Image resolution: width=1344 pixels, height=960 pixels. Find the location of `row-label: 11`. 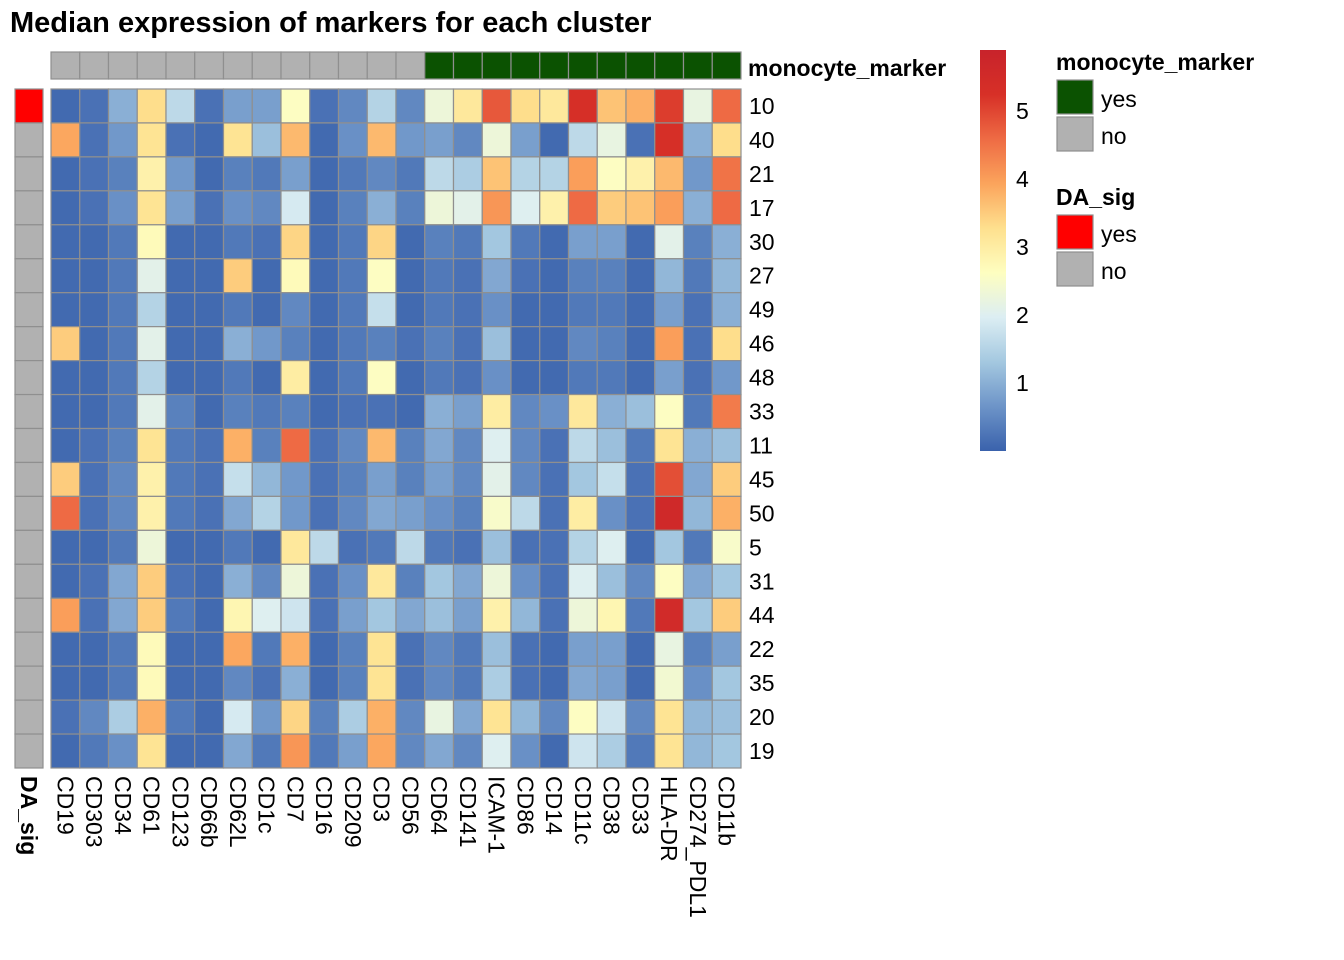

row-label: 11 is located at coordinates (761, 445).